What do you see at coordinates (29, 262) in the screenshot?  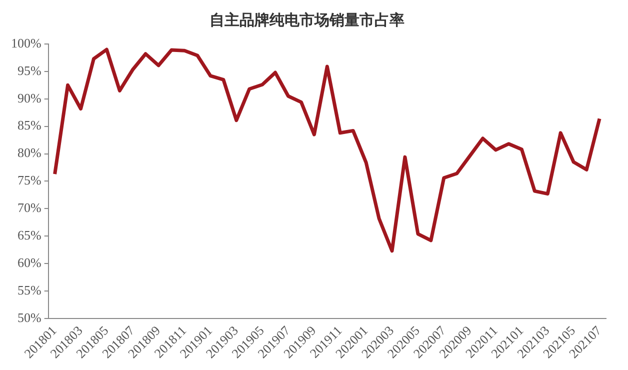 I see `y-tick-label: 60%` at bounding box center [29, 262].